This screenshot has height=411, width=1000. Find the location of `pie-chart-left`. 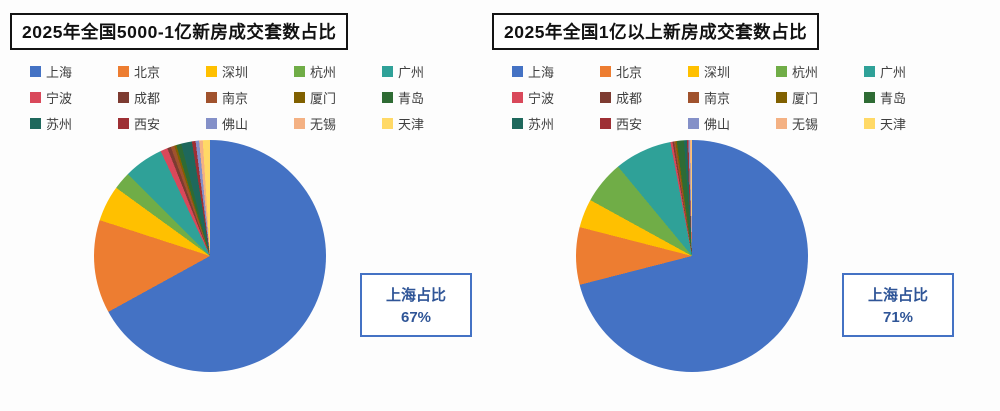

pie-chart-left is located at coordinates (210, 256).